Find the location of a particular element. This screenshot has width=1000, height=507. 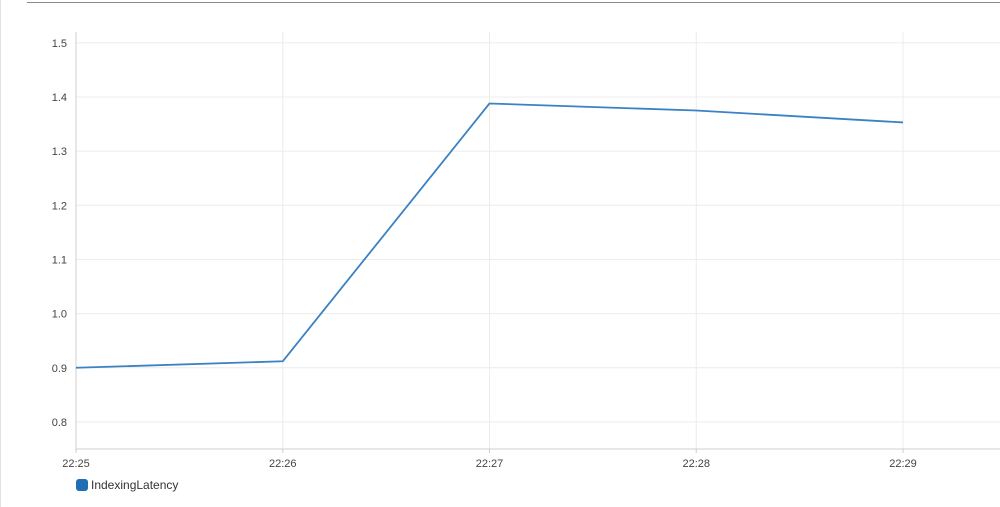

legend-swatch is located at coordinates (82, 485).